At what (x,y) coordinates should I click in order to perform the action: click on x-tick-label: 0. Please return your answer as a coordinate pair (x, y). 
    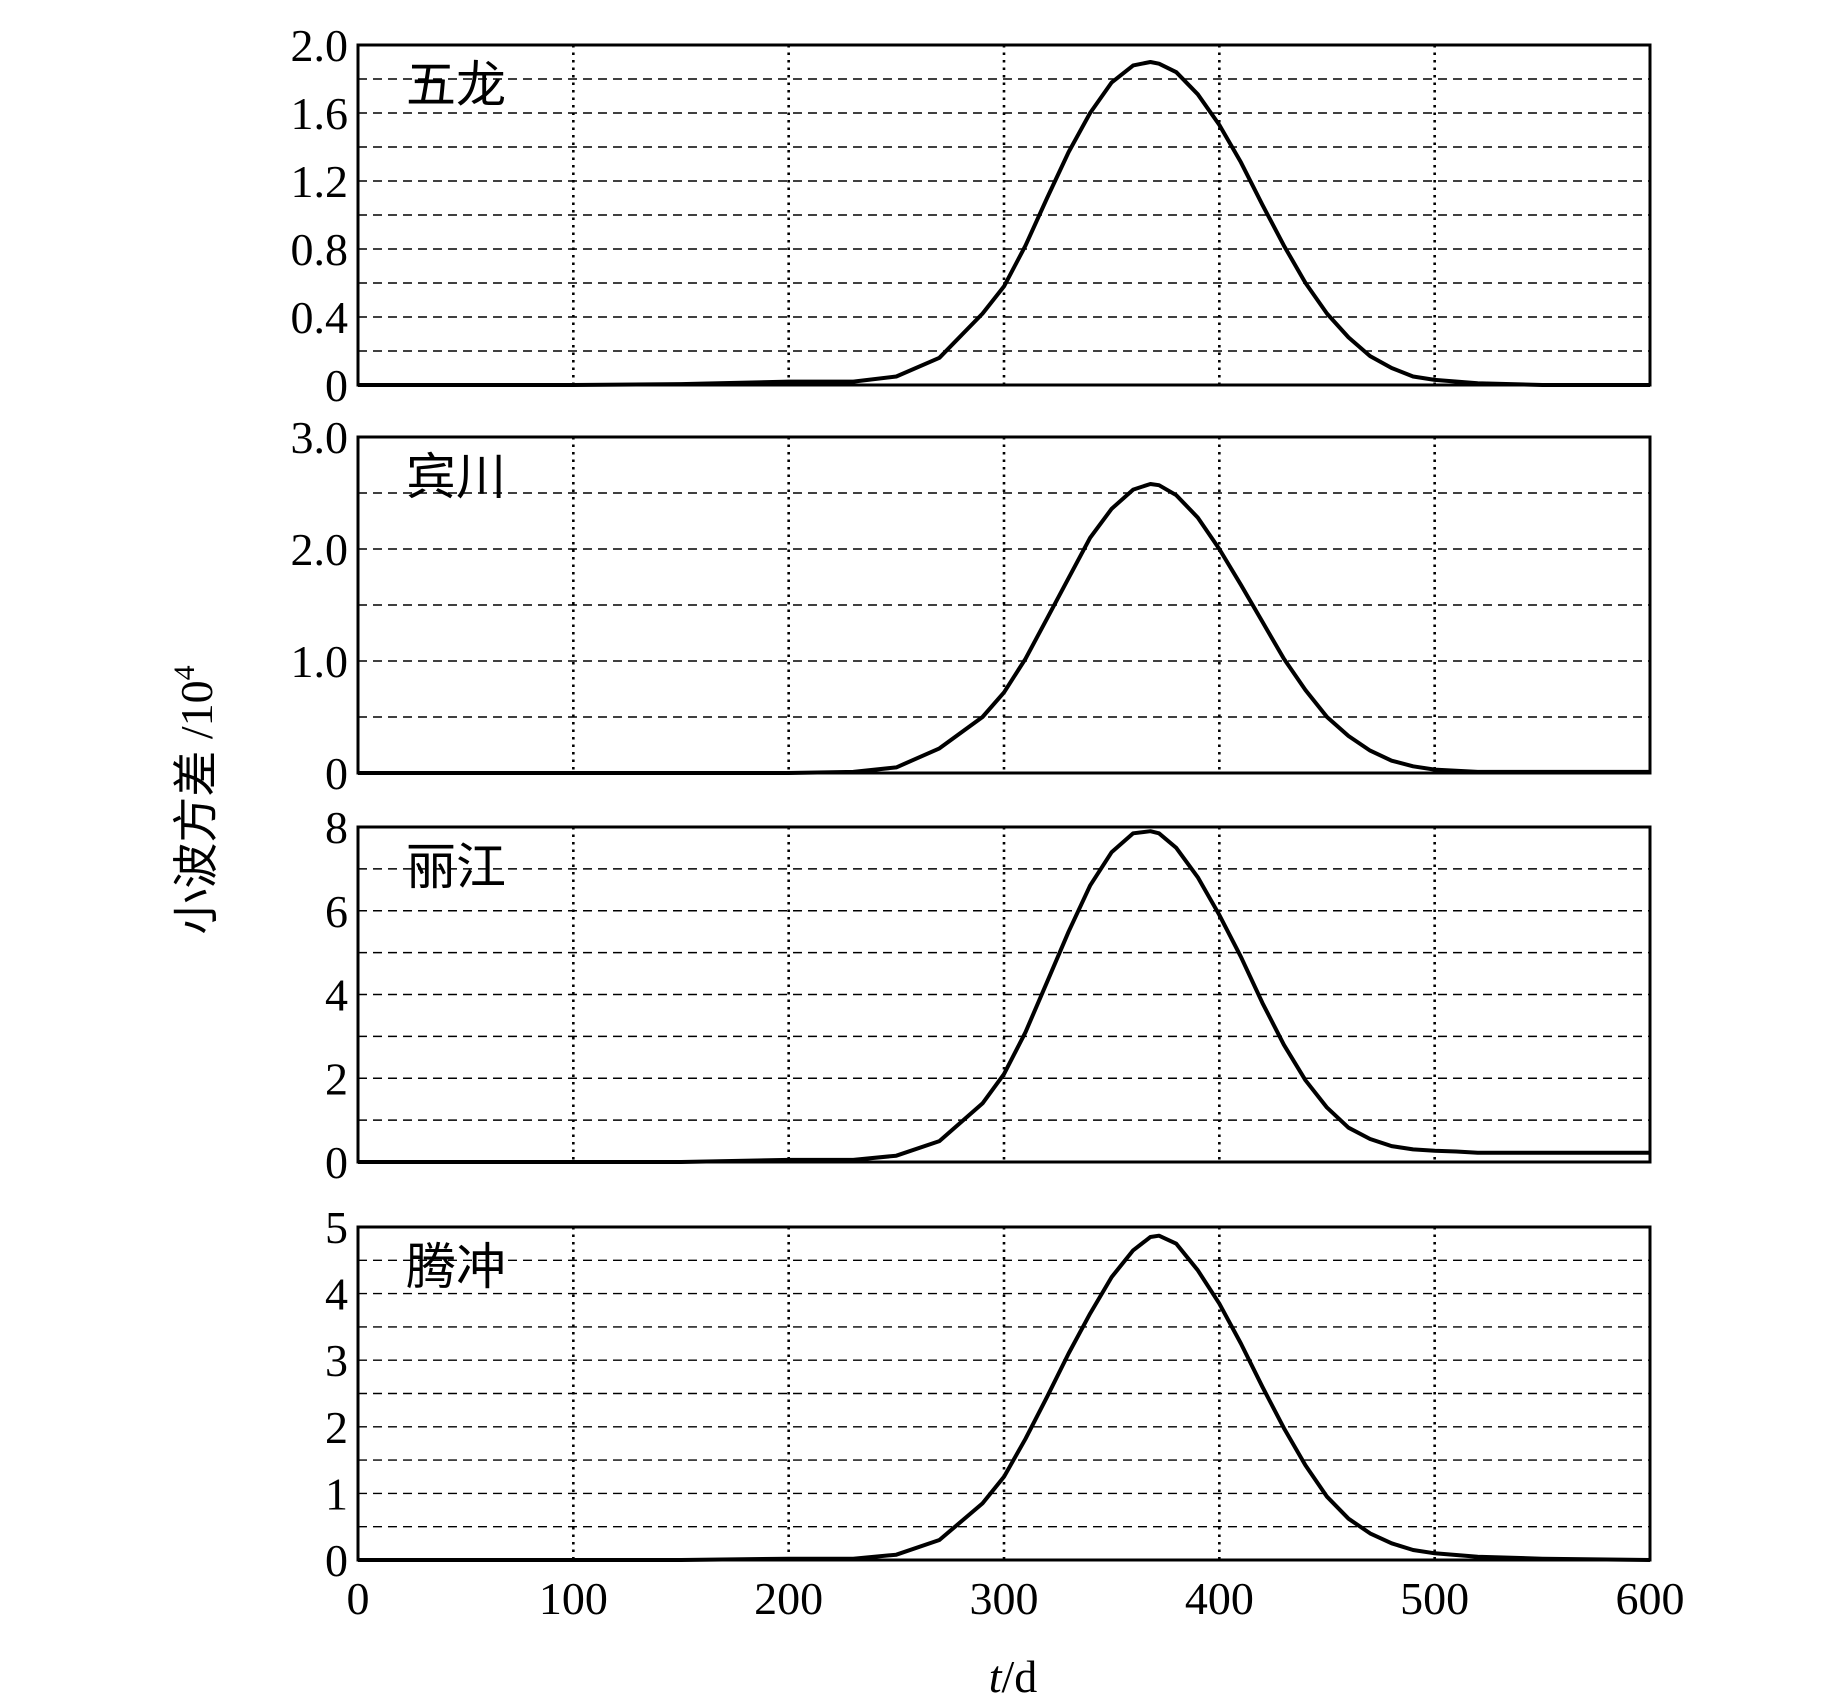
    Looking at the image, I should click on (358, 1598).